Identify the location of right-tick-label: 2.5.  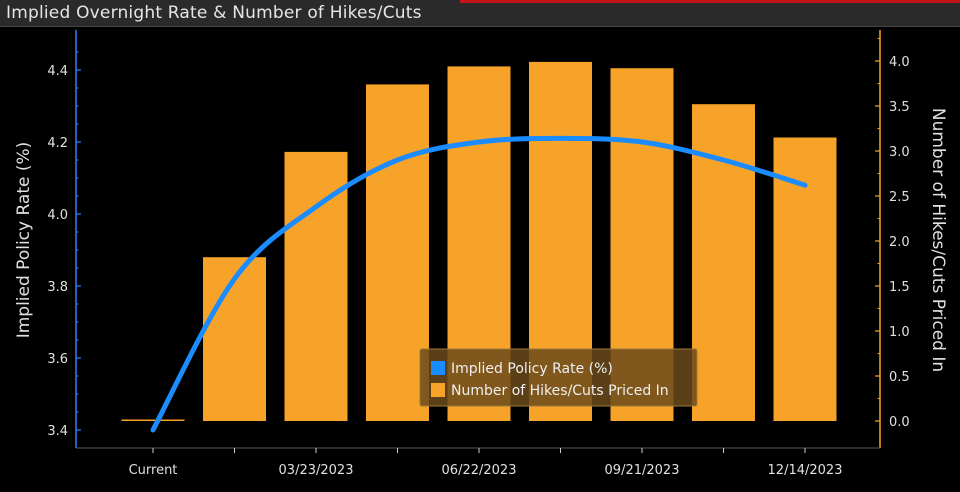
(899, 197).